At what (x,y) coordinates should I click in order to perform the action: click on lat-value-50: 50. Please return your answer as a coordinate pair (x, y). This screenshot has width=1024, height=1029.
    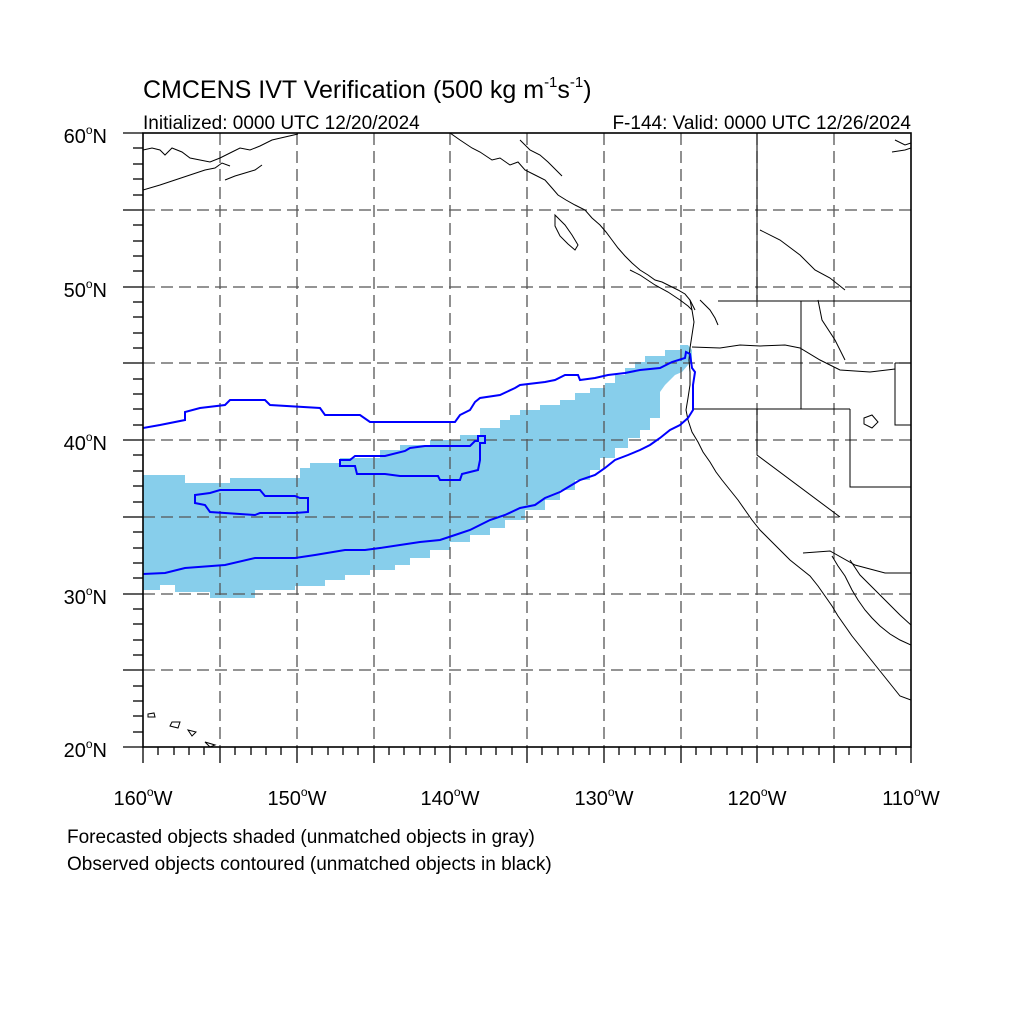
    Looking at the image, I should click on (75, 291).